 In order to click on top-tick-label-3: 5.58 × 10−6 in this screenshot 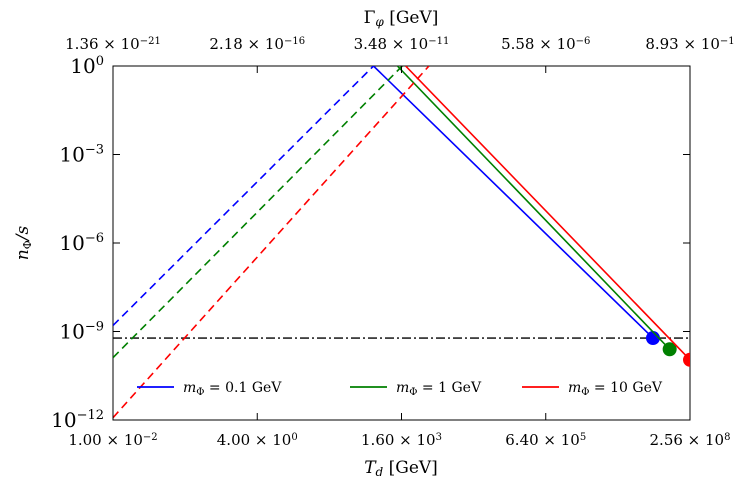, I will do `click(545, 44)`.